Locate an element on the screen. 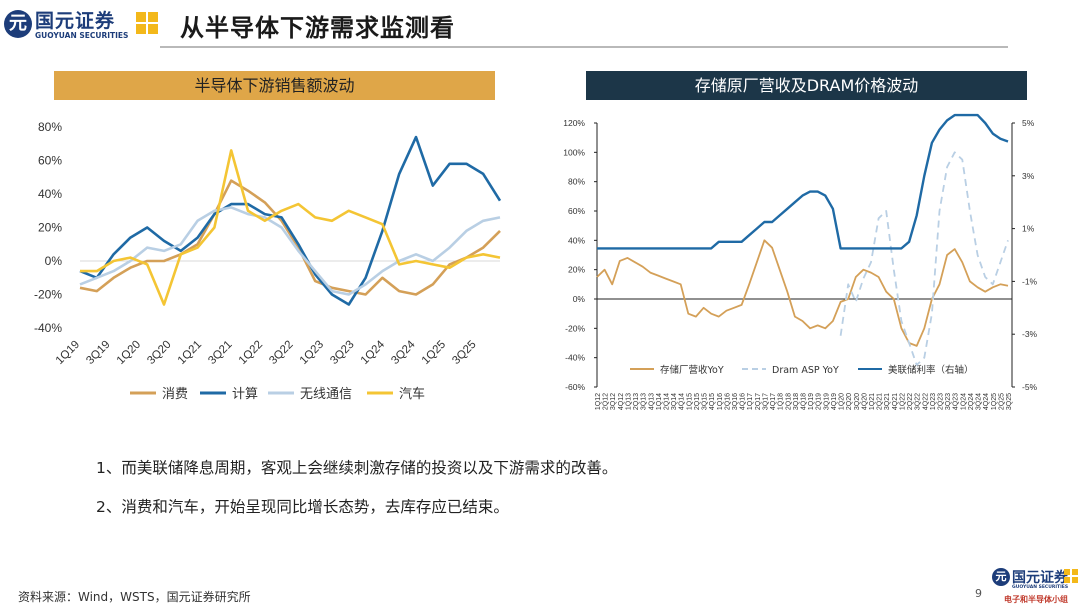  title-divider is located at coordinates (584, 47).